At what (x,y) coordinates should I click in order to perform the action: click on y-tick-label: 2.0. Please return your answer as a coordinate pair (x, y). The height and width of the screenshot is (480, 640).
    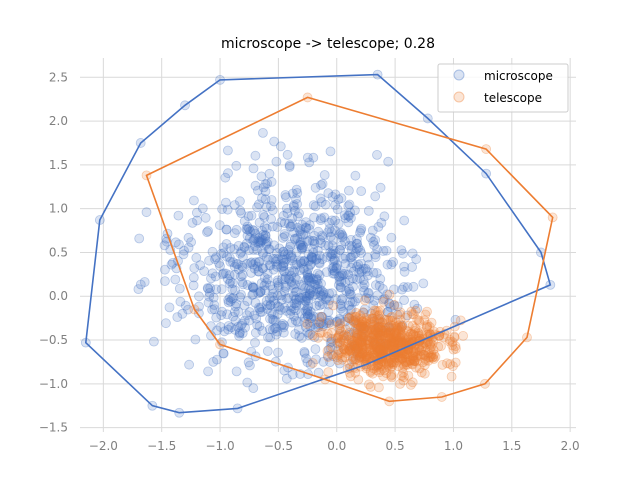
    Looking at the image, I should click on (58, 121).